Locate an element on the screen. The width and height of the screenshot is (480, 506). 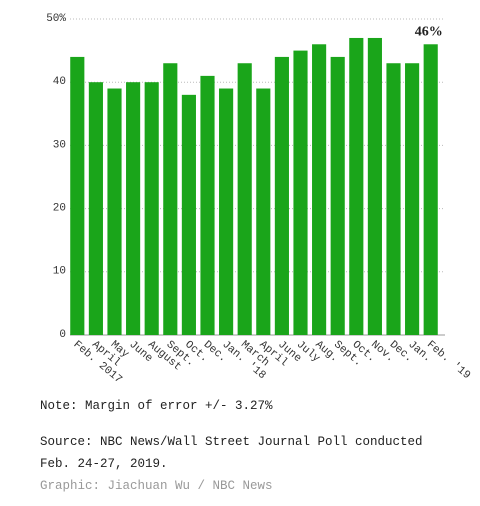
y-tick-label: 40 is located at coordinates (59, 82).